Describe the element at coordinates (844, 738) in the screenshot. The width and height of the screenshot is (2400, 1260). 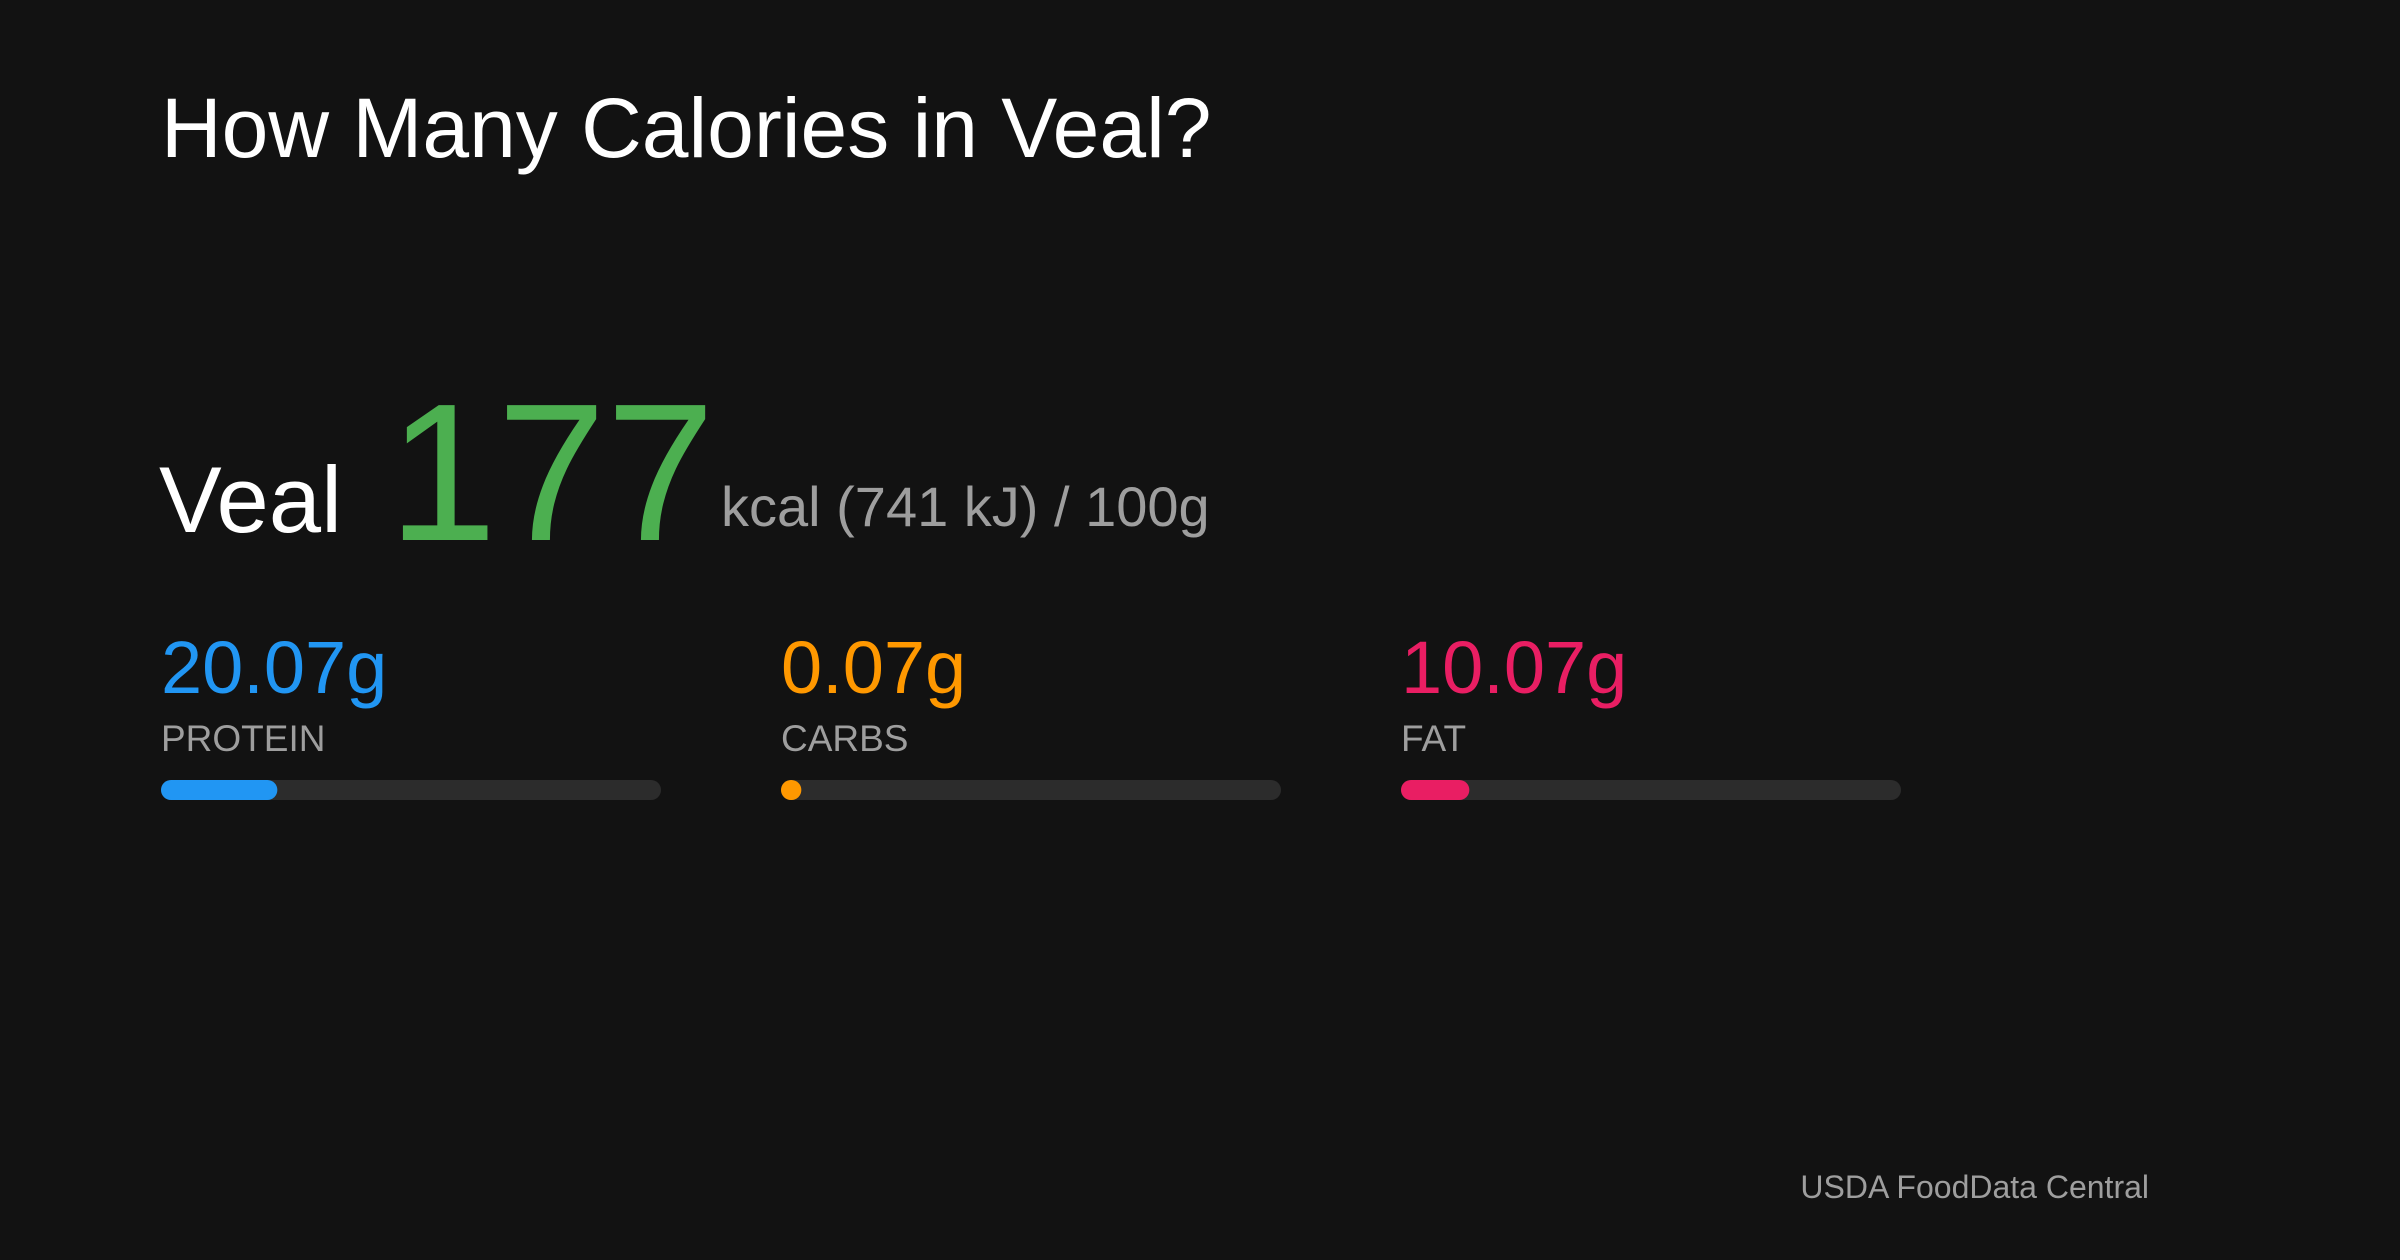
I see `macro-label: CARBS` at that location.